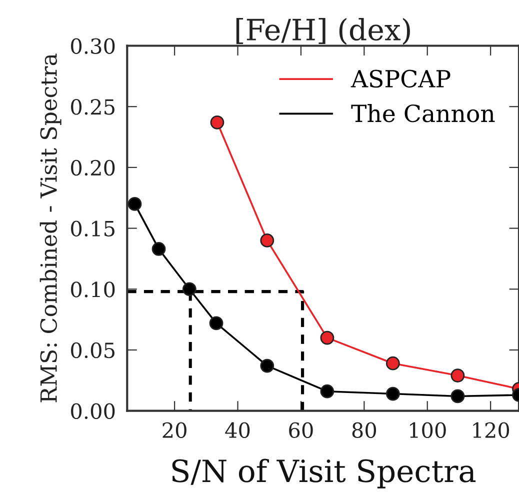 The width and height of the screenshot is (519, 492). What do you see at coordinates (92, 107) in the screenshot?
I see `y-tick-label: 0.25` at bounding box center [92, 107].